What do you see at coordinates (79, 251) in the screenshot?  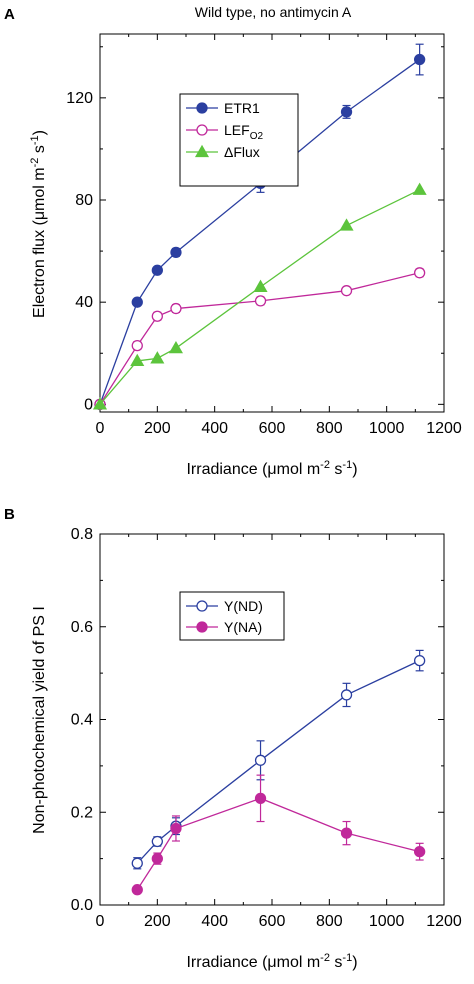 I see `panel-a-y-tick-labels: 0 40 80 120` at bounding box center [79, 251].